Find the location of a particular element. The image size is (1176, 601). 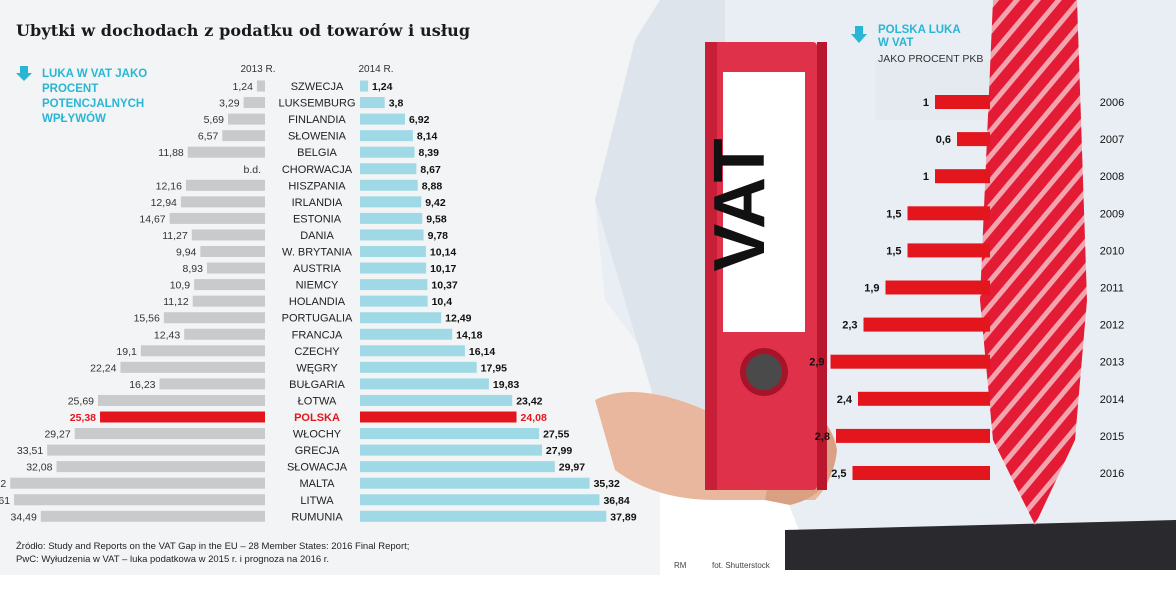

value-label: 2,3 is located at coordinates (849, 326).